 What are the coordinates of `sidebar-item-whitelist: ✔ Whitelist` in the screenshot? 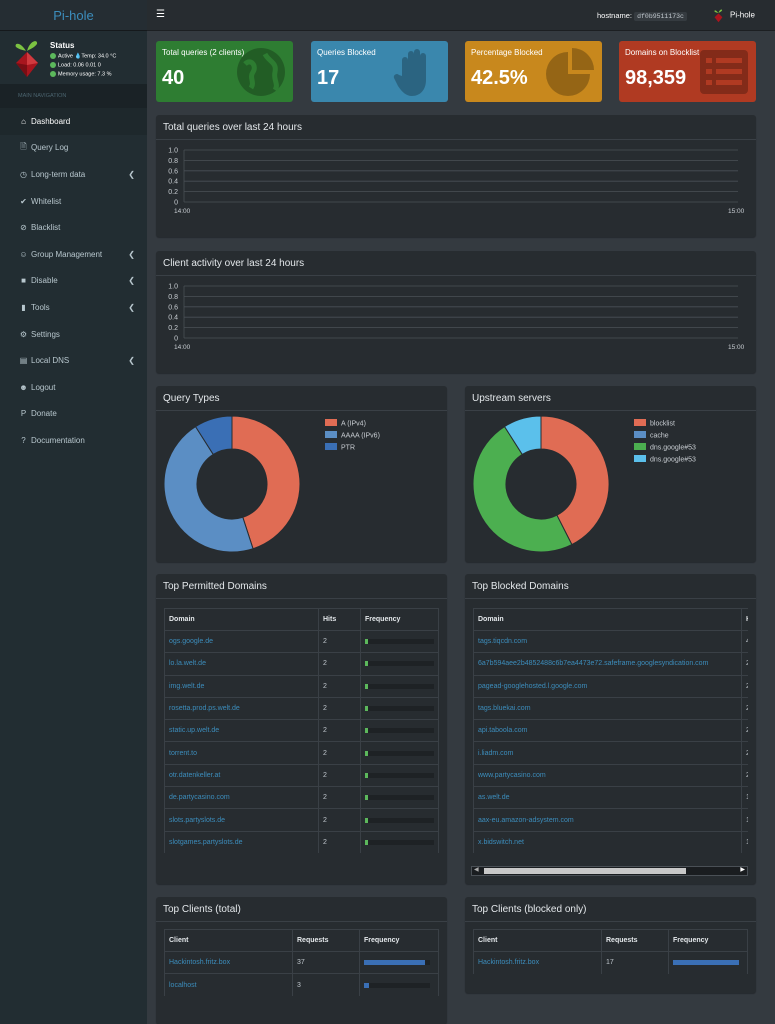 It's located at (73, 201).